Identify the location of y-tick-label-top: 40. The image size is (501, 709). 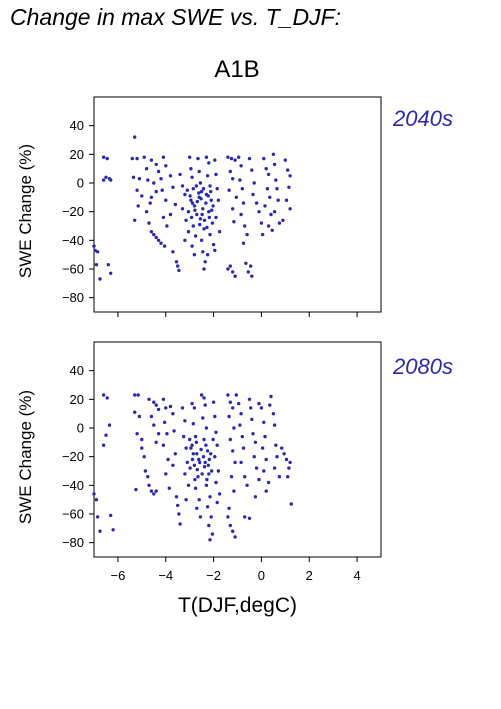
(77, 125).